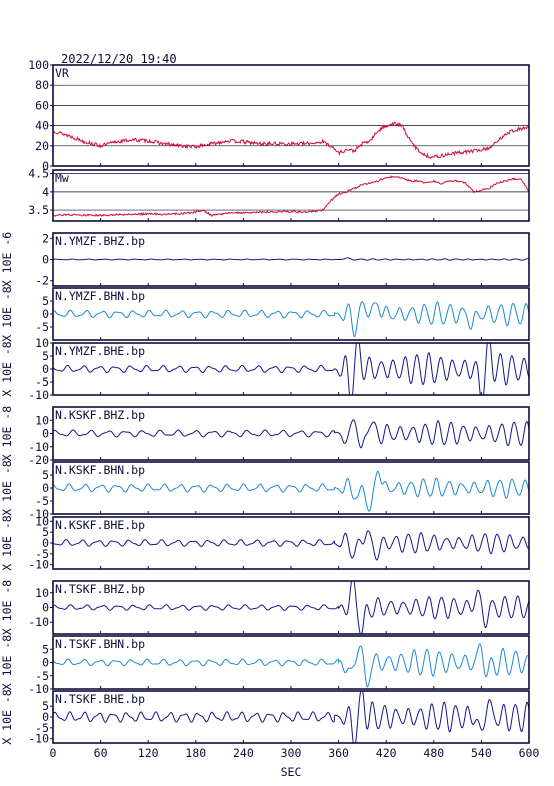 Image resolution: width=554 pixels, height=786 pixels. Describe the element at coordinates (195, 753) in the screenshot. I see `x-tick-label: 180` at that location.